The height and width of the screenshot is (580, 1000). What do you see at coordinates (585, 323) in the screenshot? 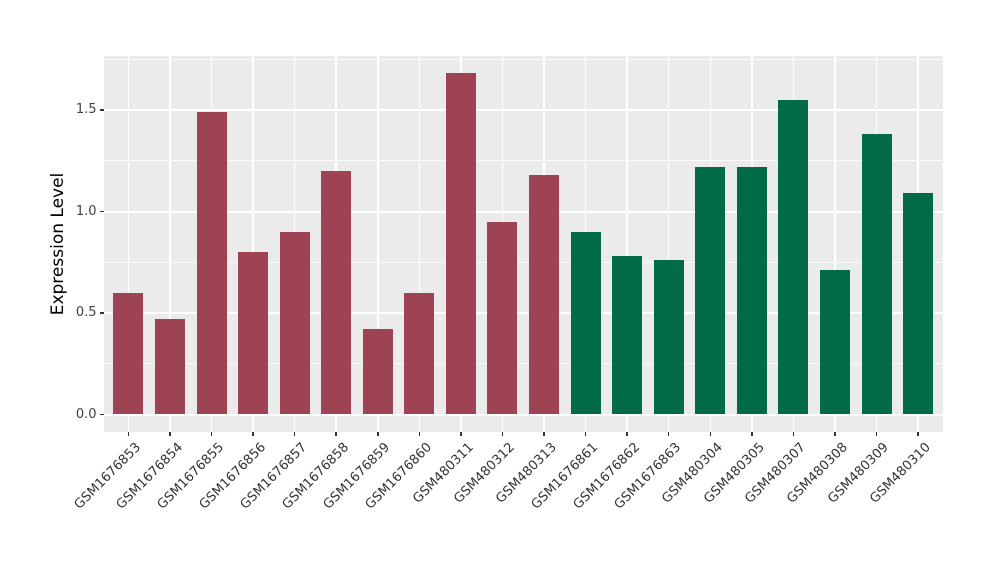
I see `bar-GSM1676861` at bounding box center [585, 323].